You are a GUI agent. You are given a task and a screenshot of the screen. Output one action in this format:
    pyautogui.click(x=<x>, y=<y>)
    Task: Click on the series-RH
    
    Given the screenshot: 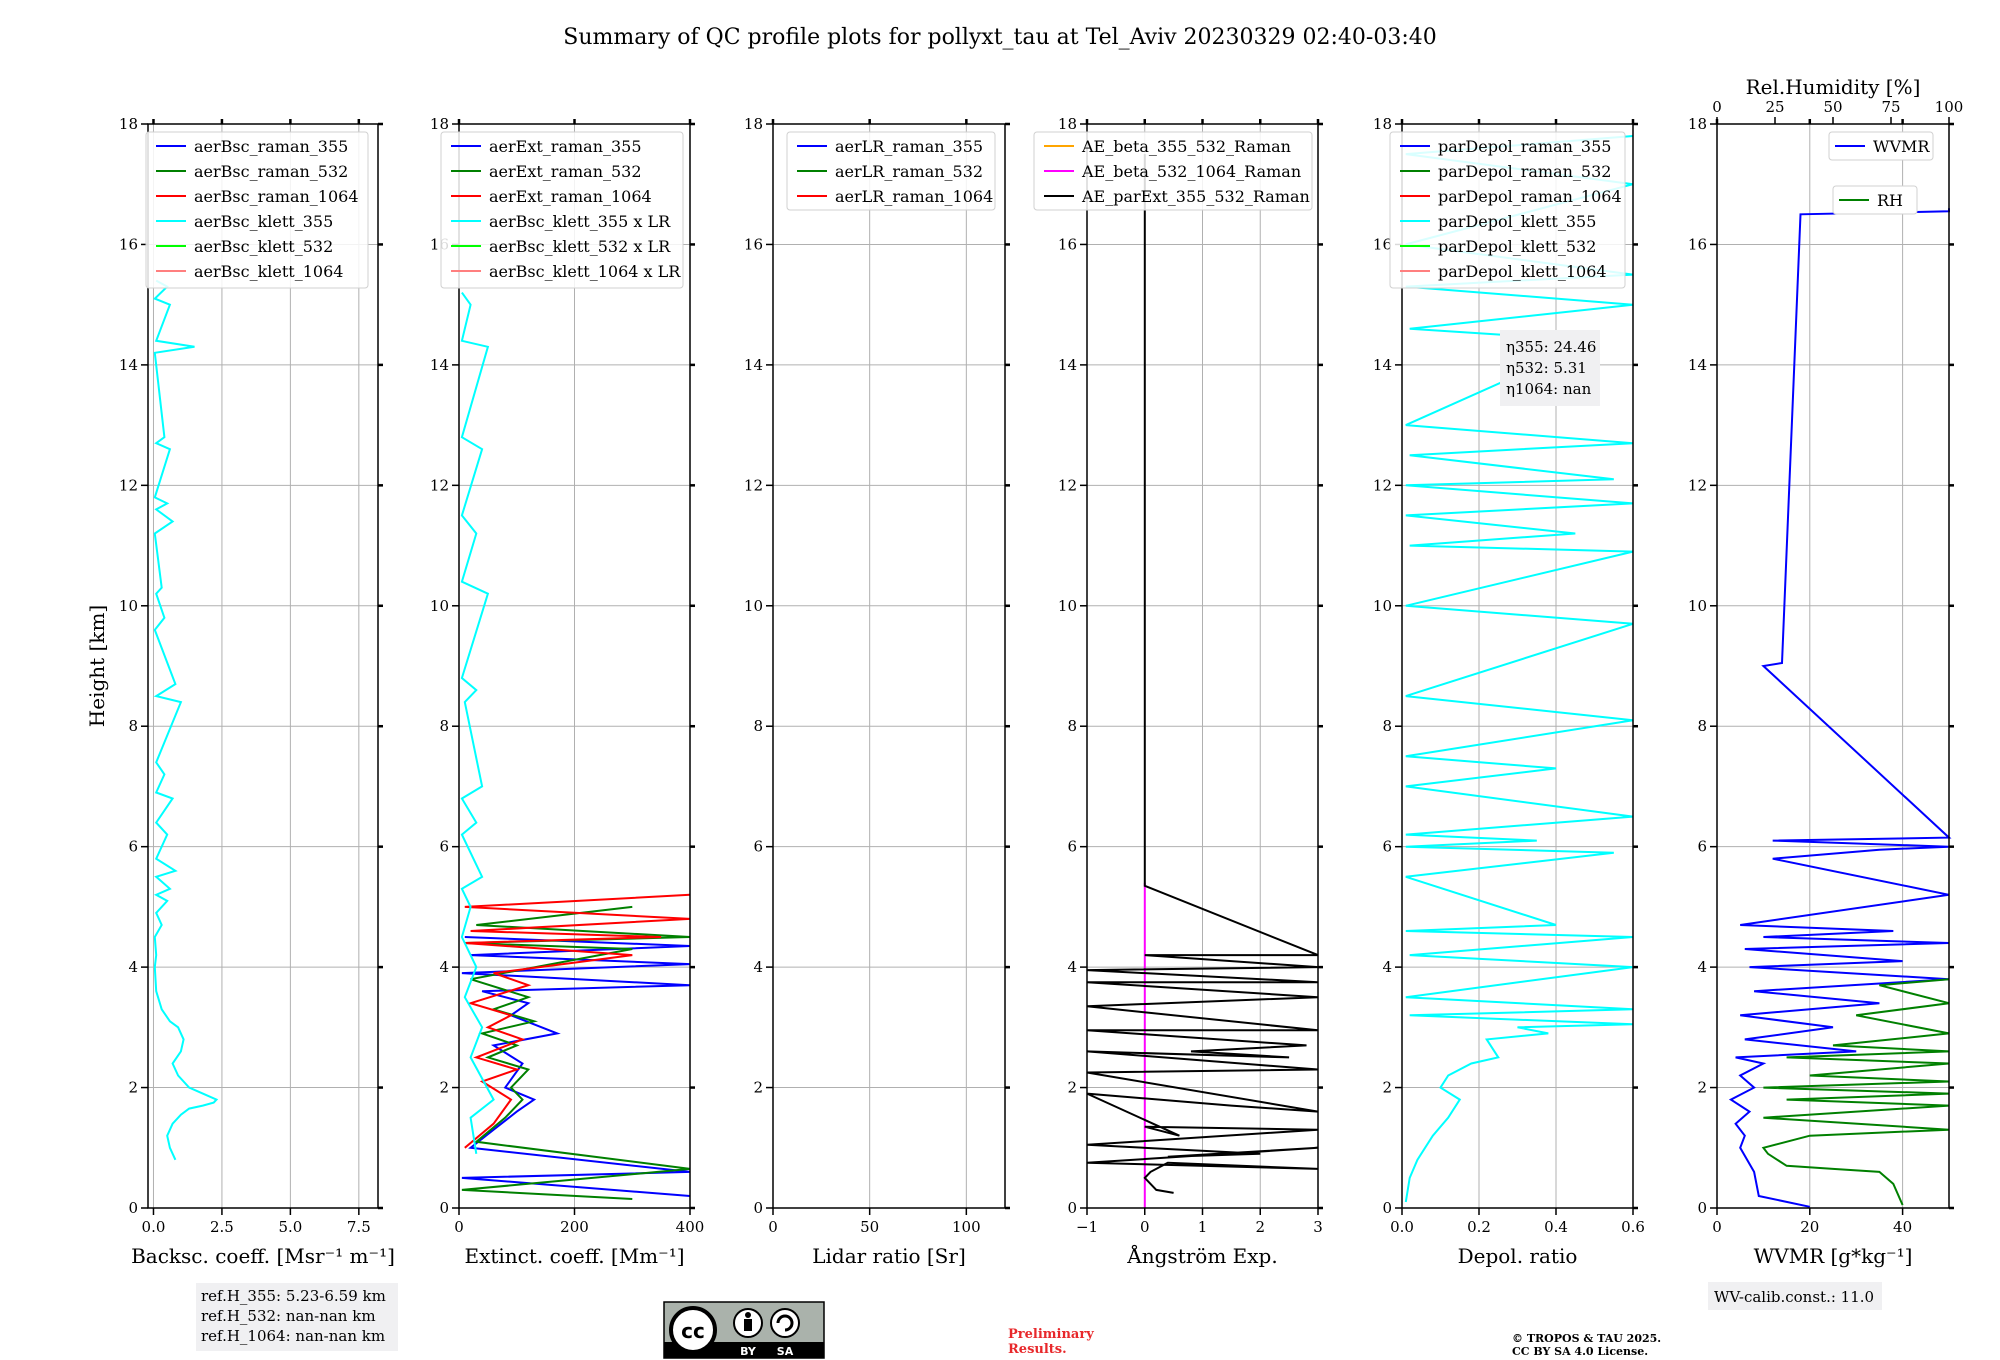 What is the action you would take?
    pyautogui.click(x=1855, y=1092)
    